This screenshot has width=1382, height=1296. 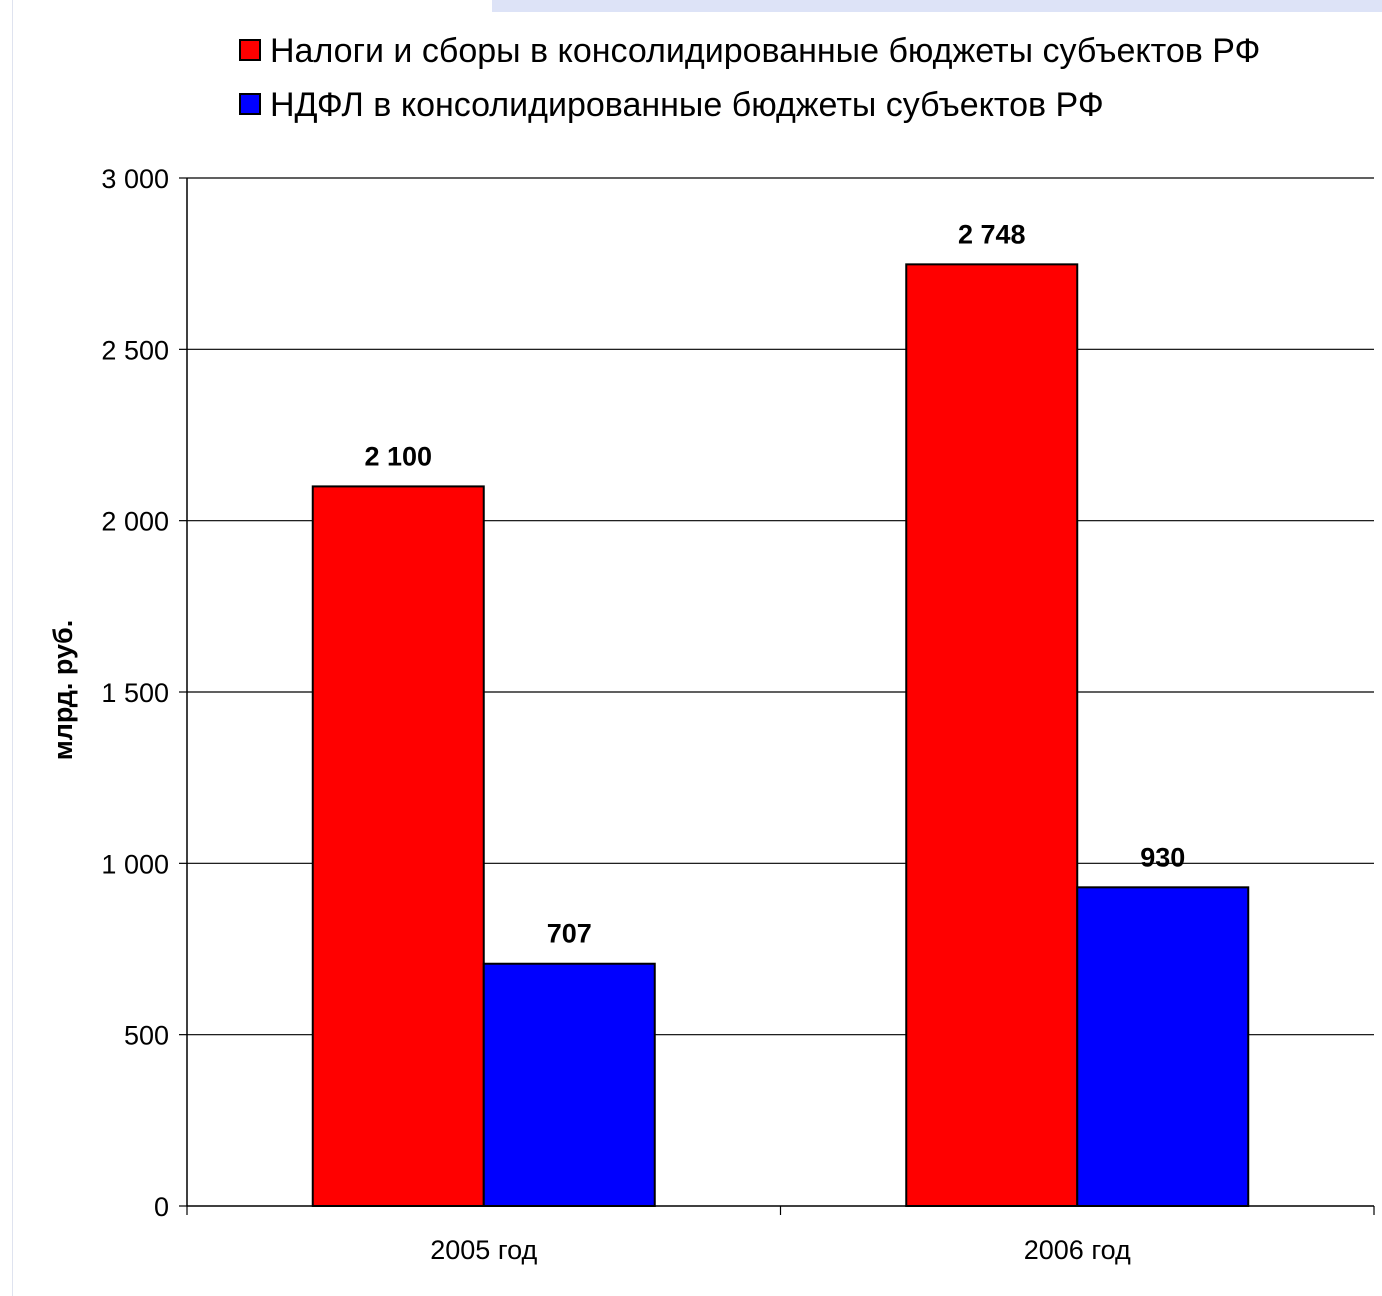 What do you see at coordinates (135, 864) in the screenshot?
I see `y-tick-label: 1 000` at bounding box center [135, 864].